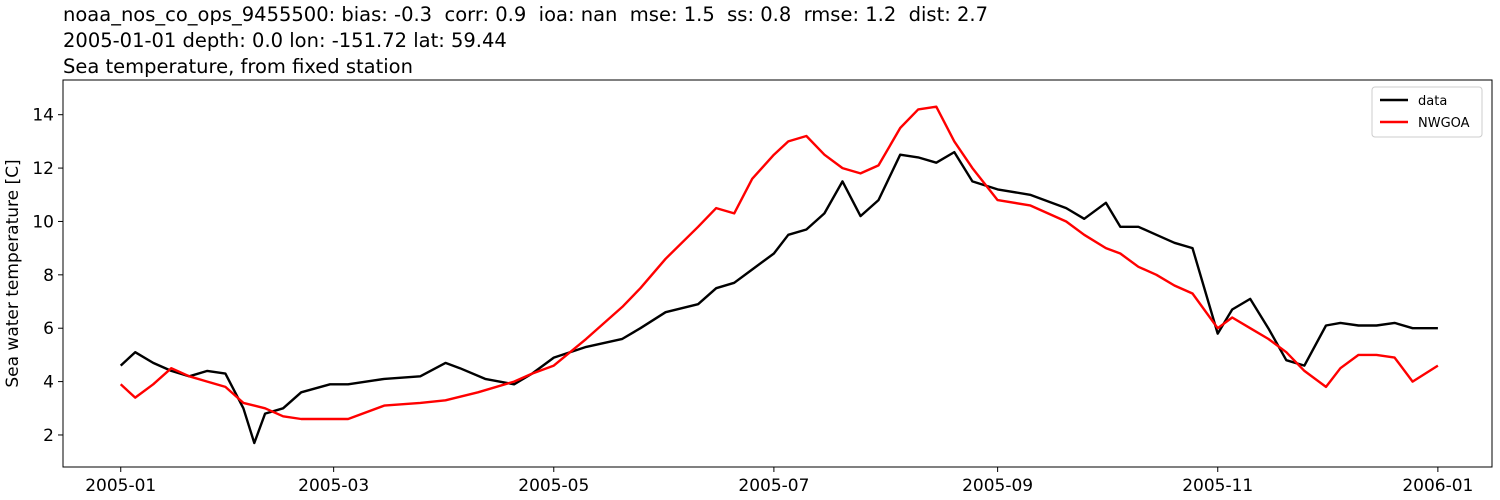 The image size is (1500, 500). Describe the element at coordinates (43, 169) in the screenshot. I see `y-tick-label: 12` at that location.